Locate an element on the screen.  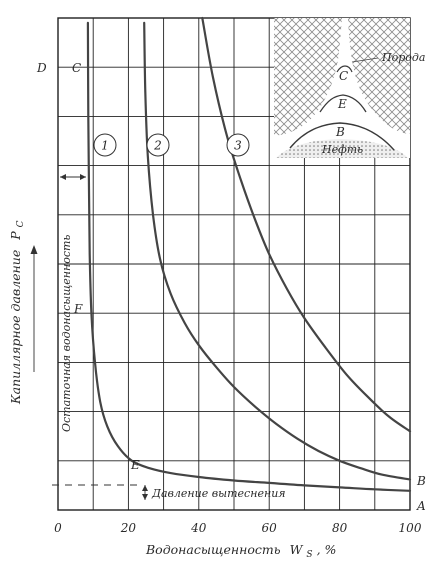
pore-inset: Порода Нефть C E B is located at coordinates (349, 88).